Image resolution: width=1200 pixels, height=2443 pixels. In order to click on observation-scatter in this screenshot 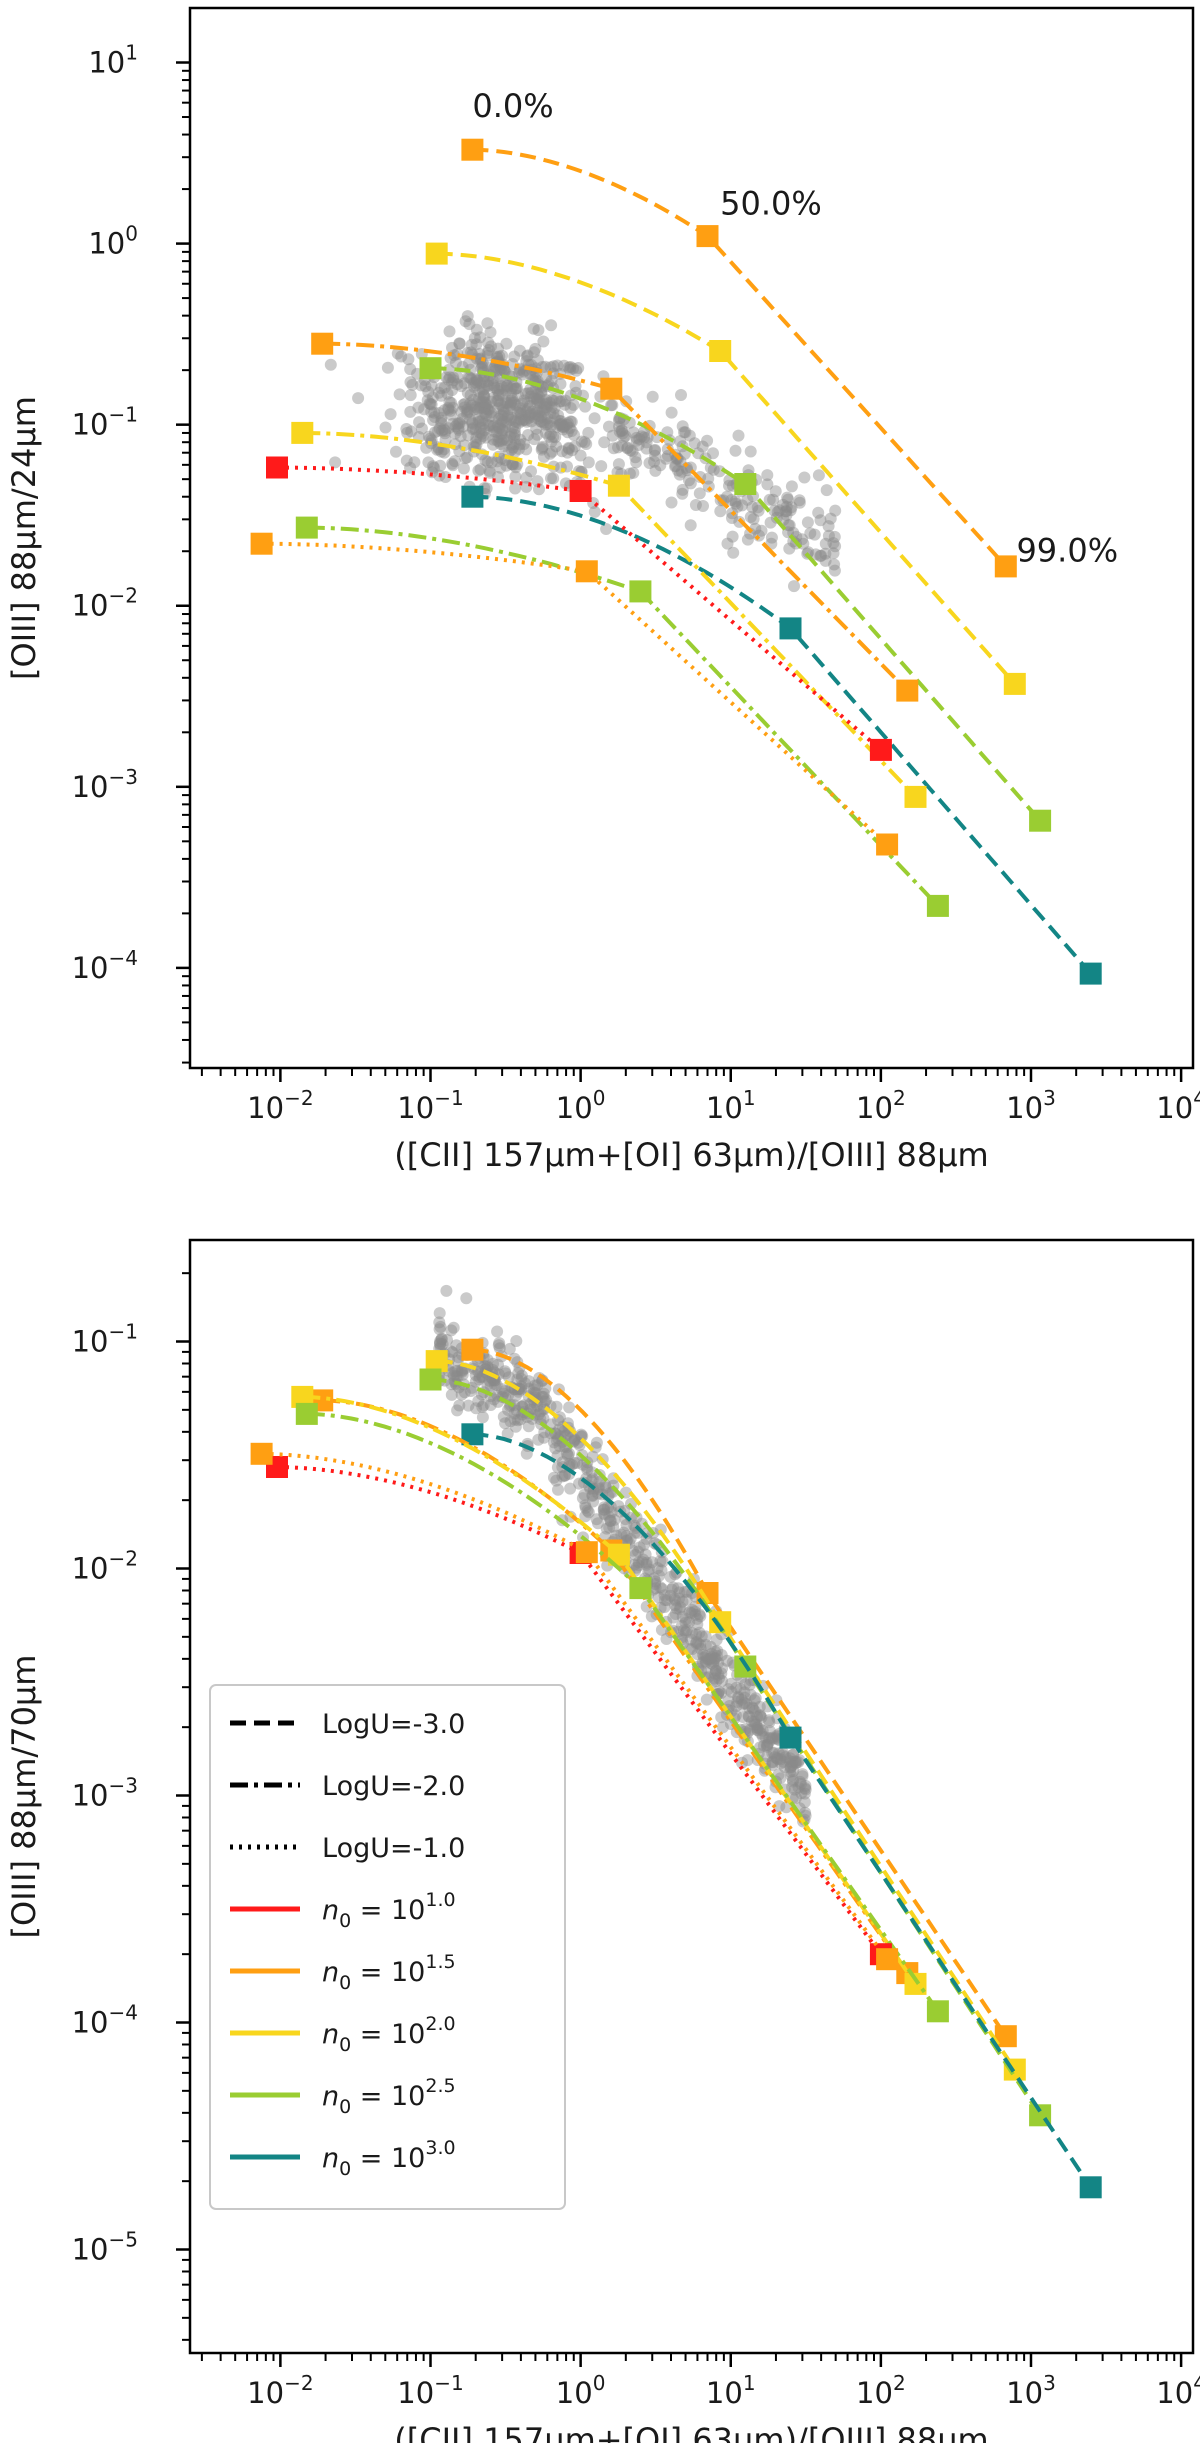, I will do `click(583, 451)`.